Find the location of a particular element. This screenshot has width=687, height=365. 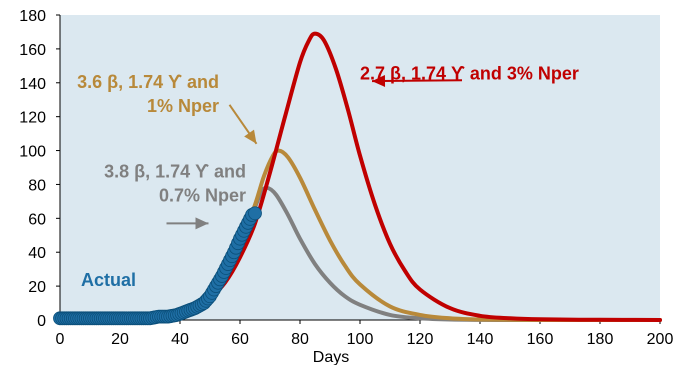

annotation-a38-arrow is located at coordinates (187, 223).